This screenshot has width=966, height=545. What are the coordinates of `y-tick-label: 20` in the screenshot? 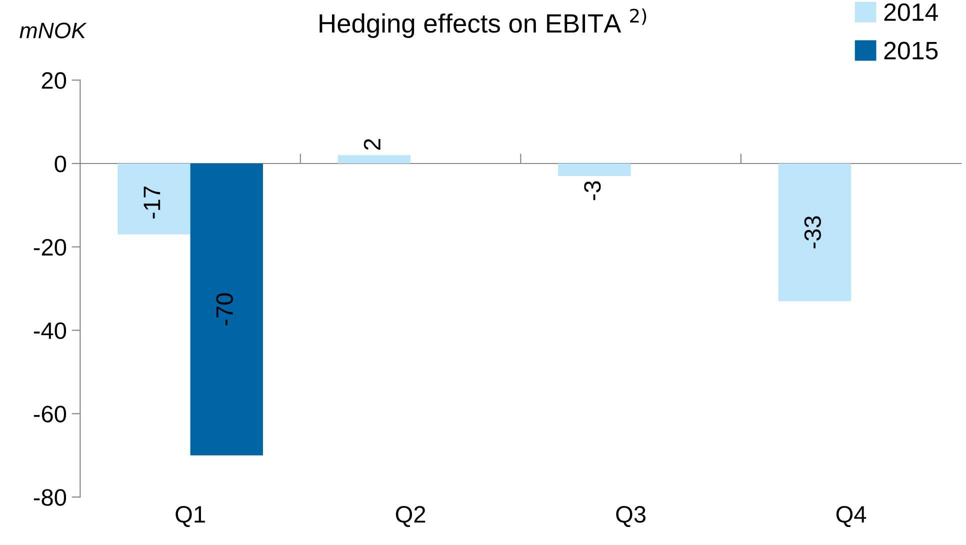 It's located at (54, 80).